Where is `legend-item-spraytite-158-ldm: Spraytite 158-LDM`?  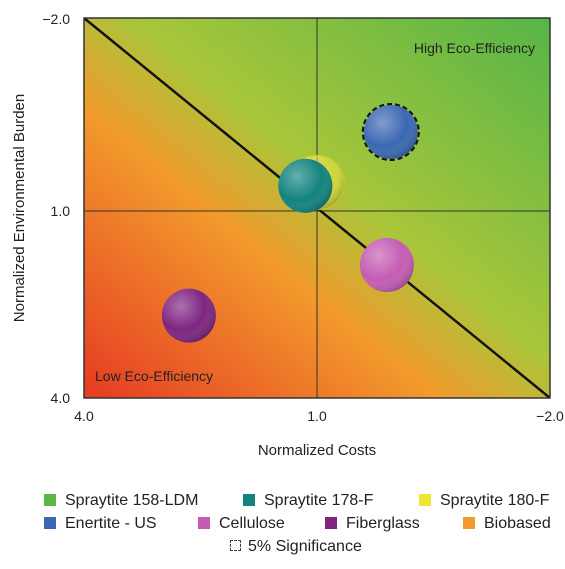 legend-item-spraytite-158-ldm: Spraytite 158-LDM is located at coordinates (121, 501).